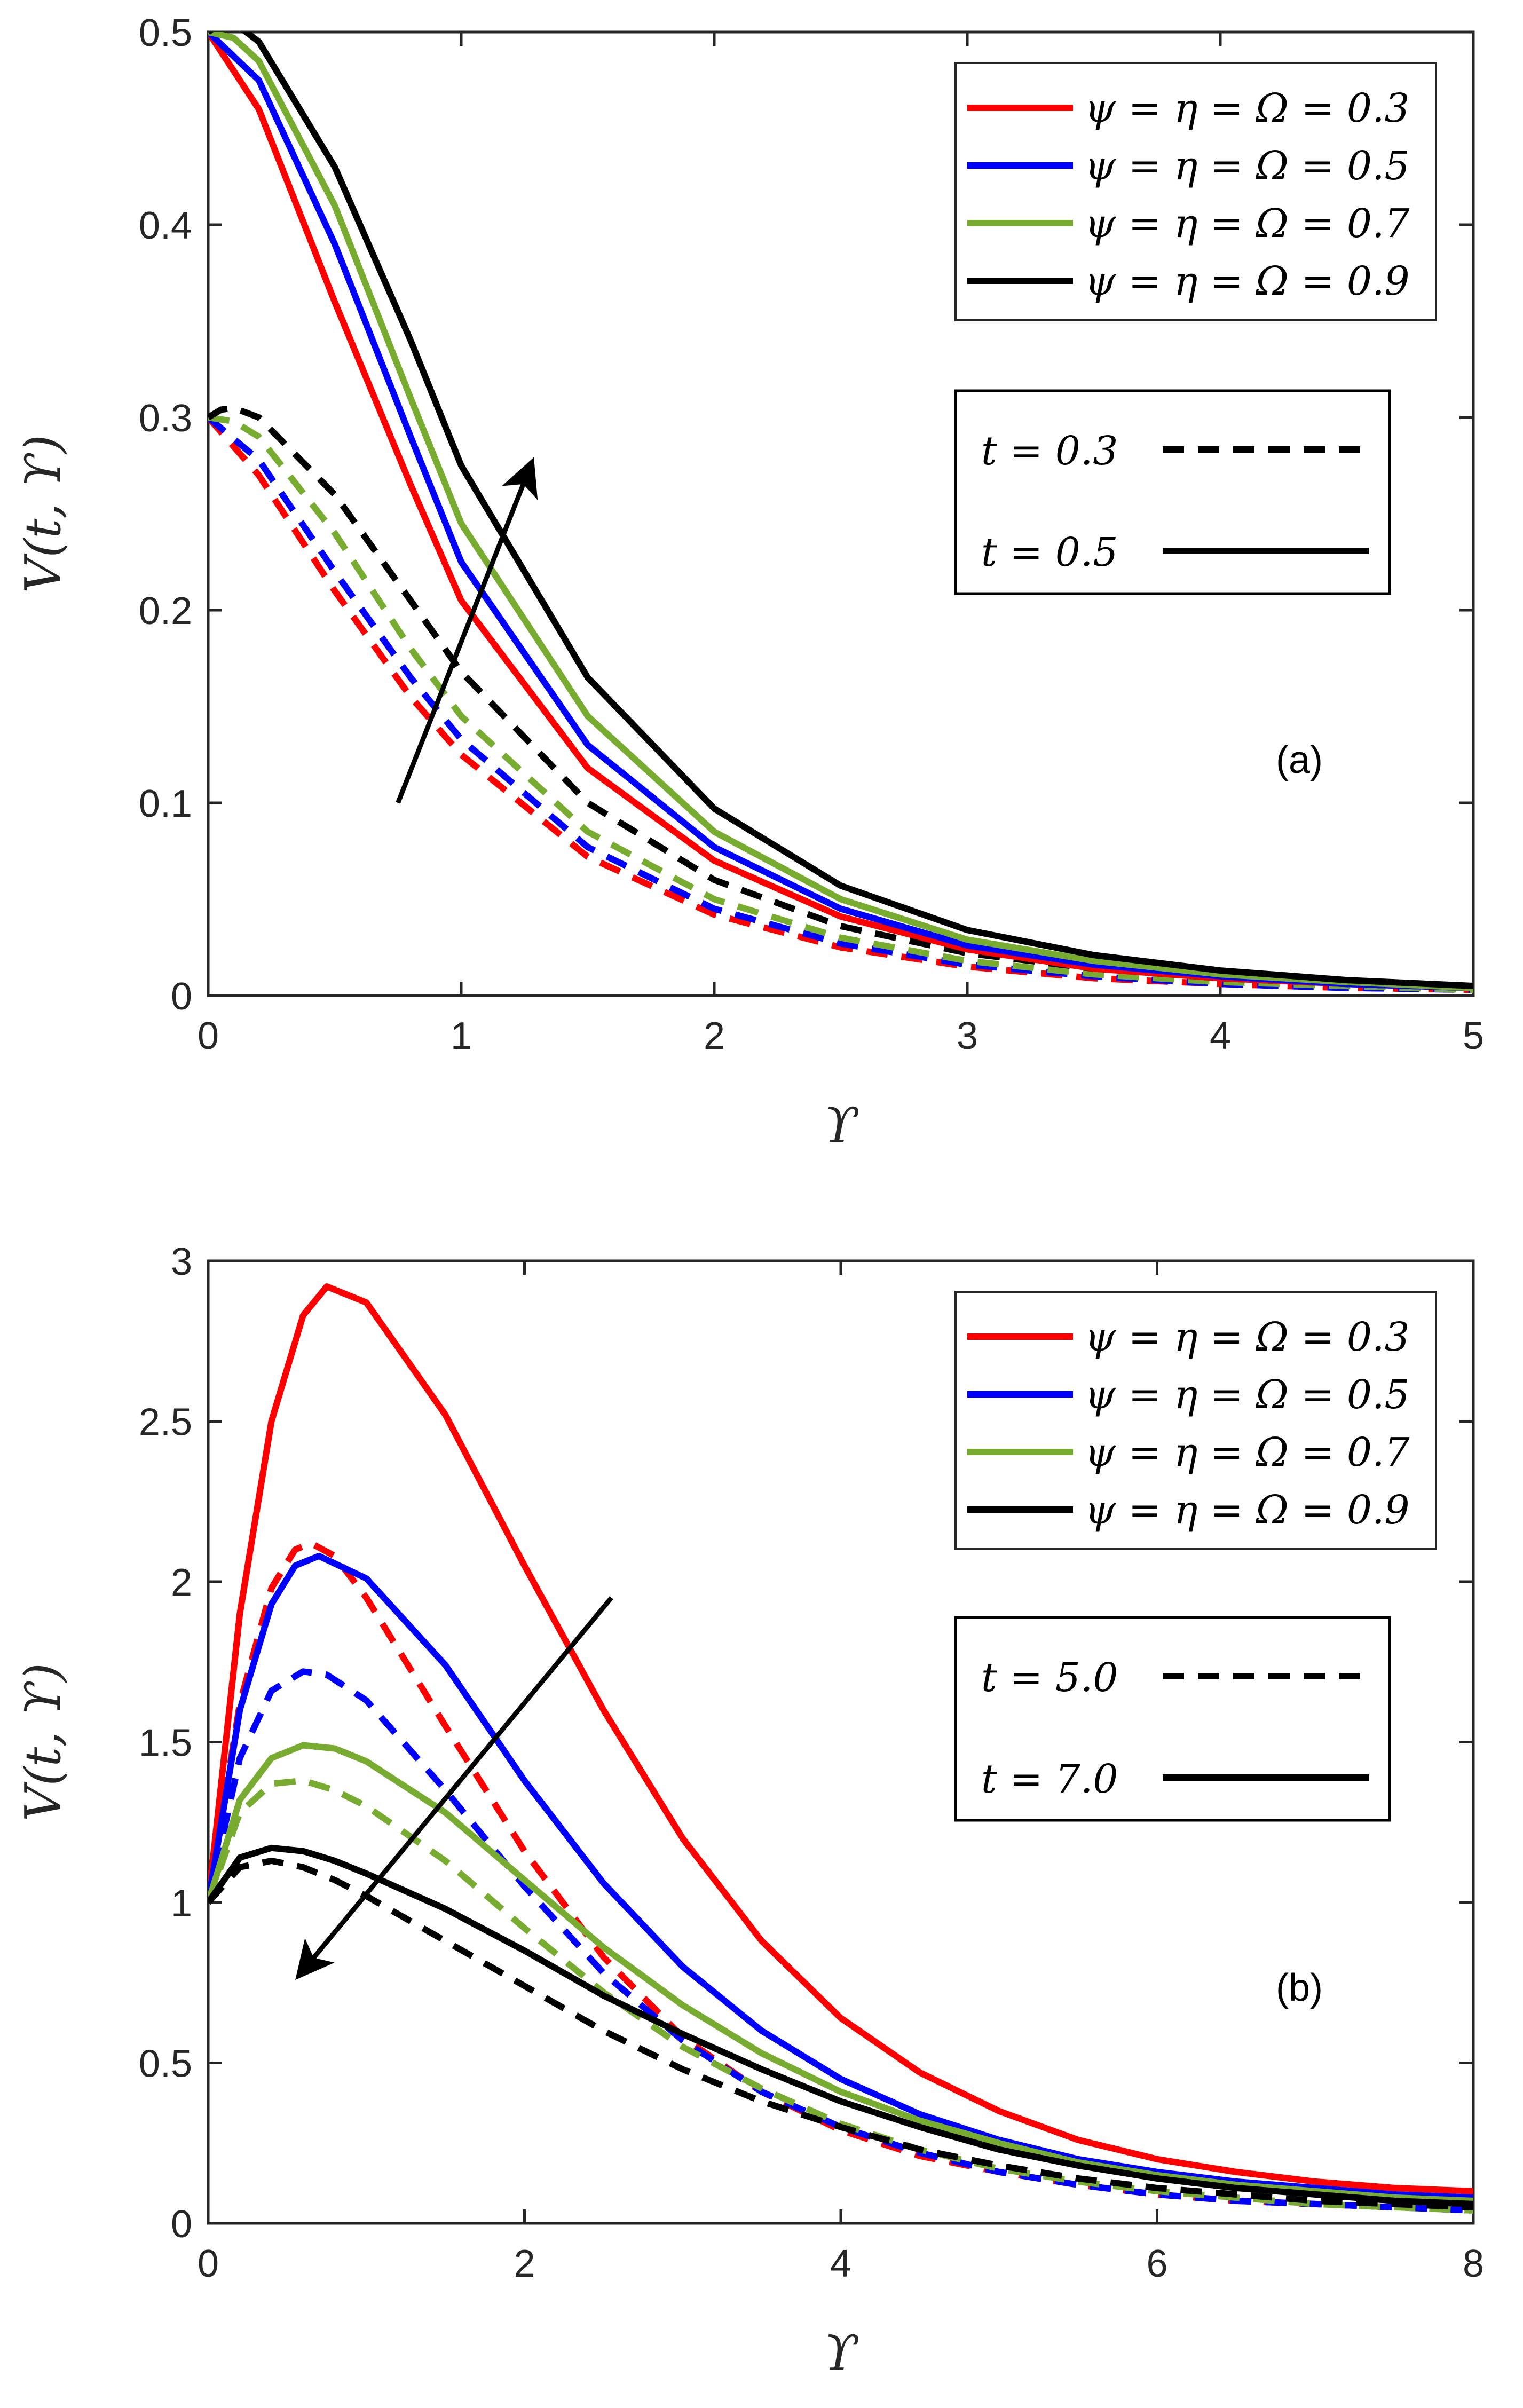 Image resolution: width=1523 pixels, height=2408 pixels. I want to click on a-y-tick-label: 0.4, so click(165, 225).